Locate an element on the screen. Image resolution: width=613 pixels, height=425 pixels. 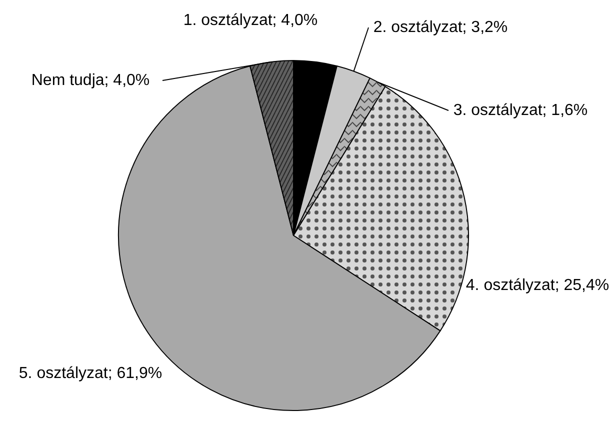
slice-label: Nem tudja; 4,0% is located at coordinates (90, 80).